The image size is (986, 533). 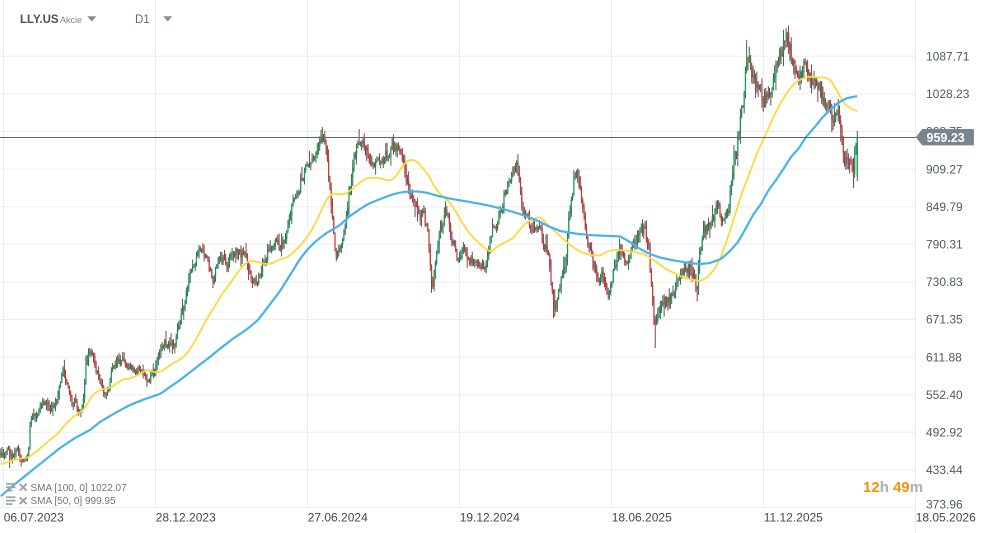 I want to click on svg-text: 11.12.2025, so click(x=793, y=517).